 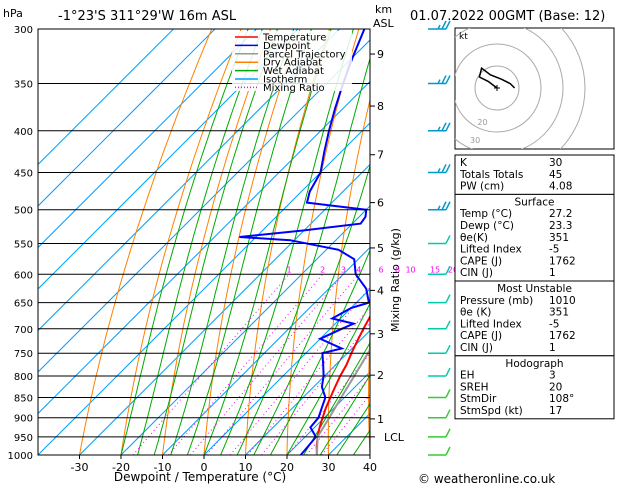 I want to click on pressure-tick-label: 300, so click(x=23, y=30).